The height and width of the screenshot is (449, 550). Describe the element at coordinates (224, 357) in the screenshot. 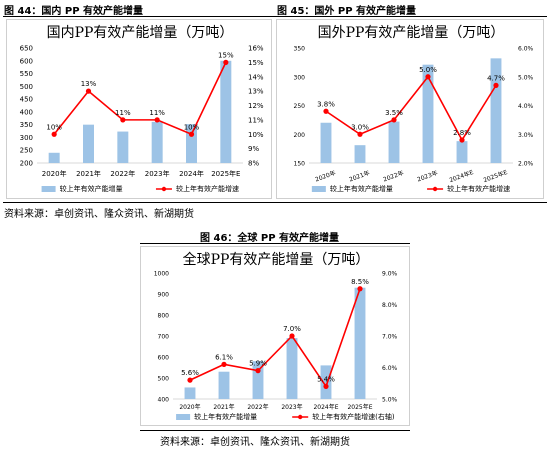

I see `data-label: 6.1%` at that location.